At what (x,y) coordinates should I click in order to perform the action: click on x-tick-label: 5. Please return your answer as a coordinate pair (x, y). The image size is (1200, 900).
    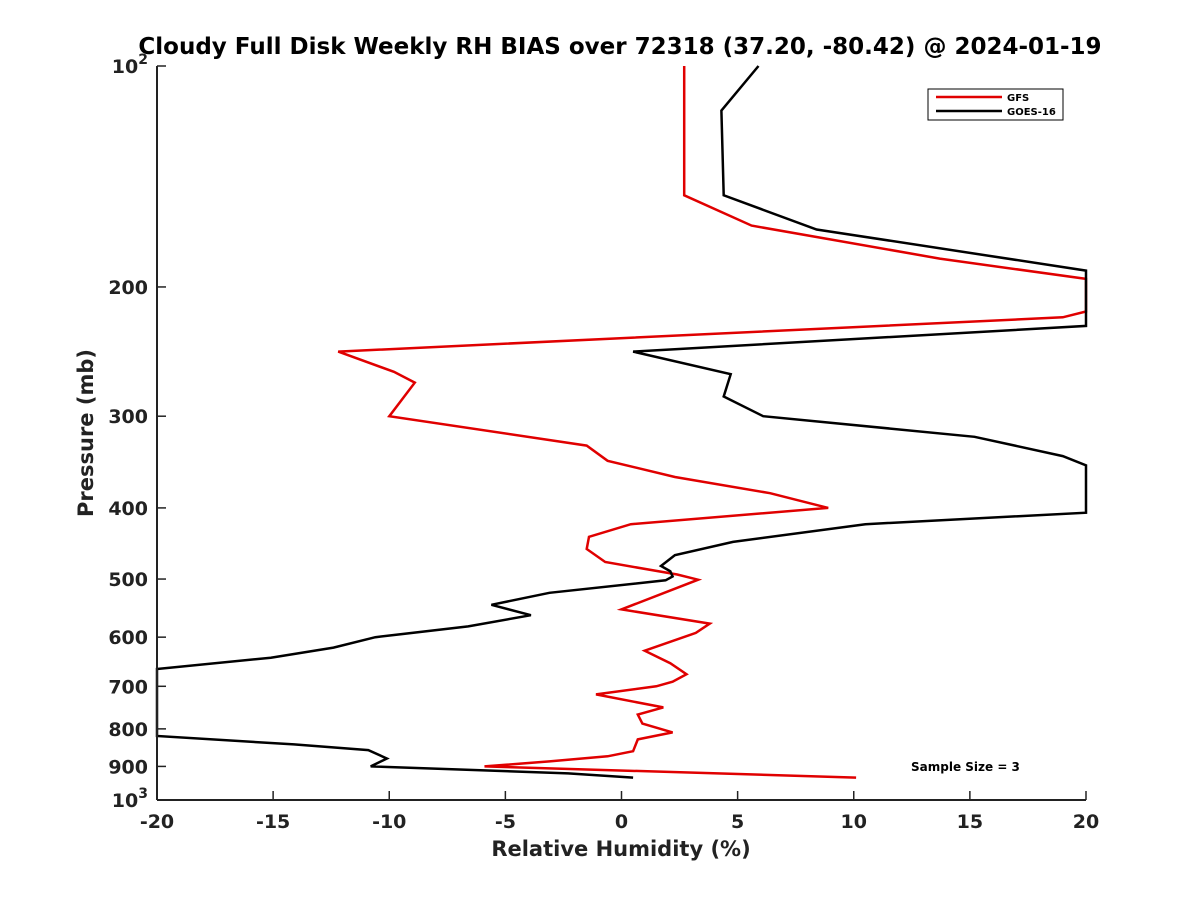
    Looking at the image, I should click on (737, 822).